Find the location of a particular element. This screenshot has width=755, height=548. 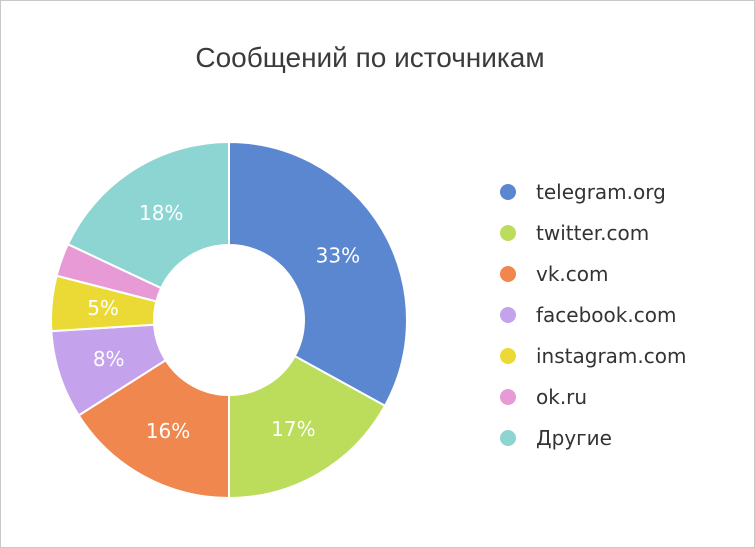

legend-item: facebook.com is located at coordinates (593, 314).